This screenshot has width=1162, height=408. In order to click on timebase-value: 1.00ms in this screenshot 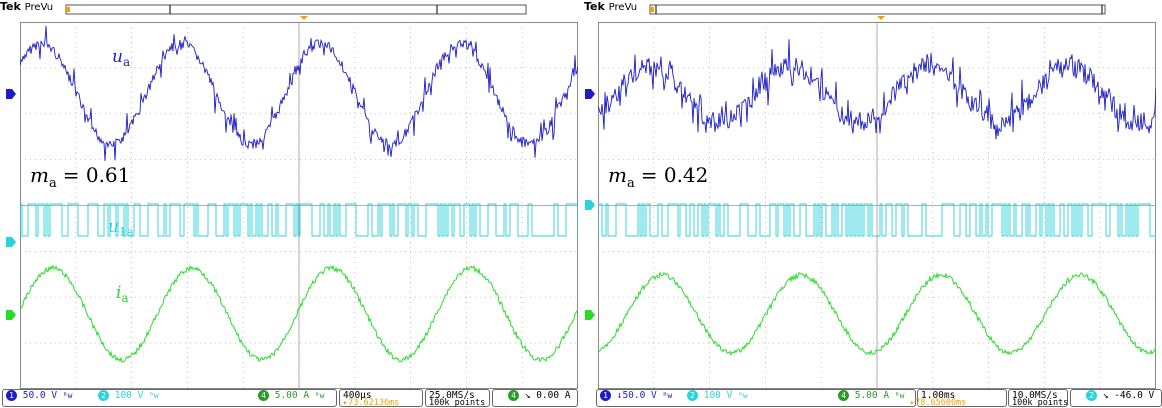, I will do `click(938, 395)`.